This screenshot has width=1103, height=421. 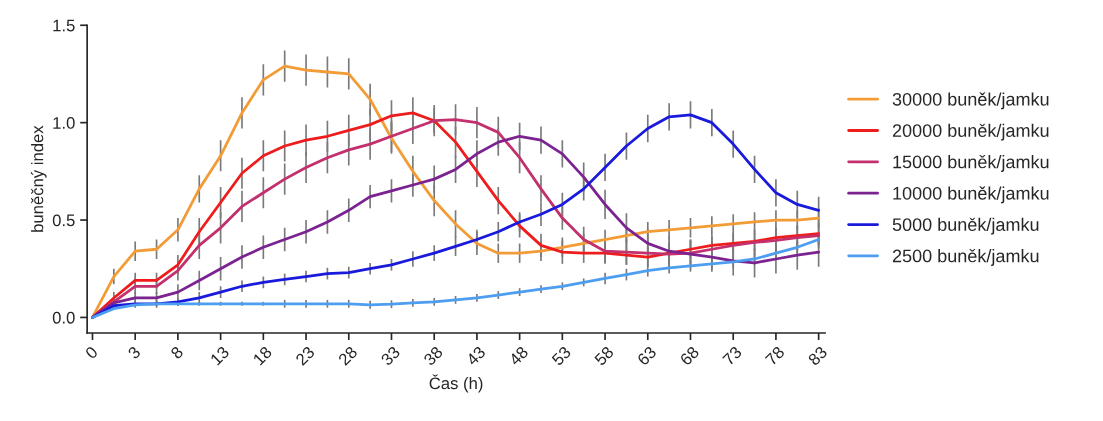 What do you see at coordinates (456, 383) in the screenshot?
I see `x-axis-title: Čas (h)` at bounding box center [456, 383].